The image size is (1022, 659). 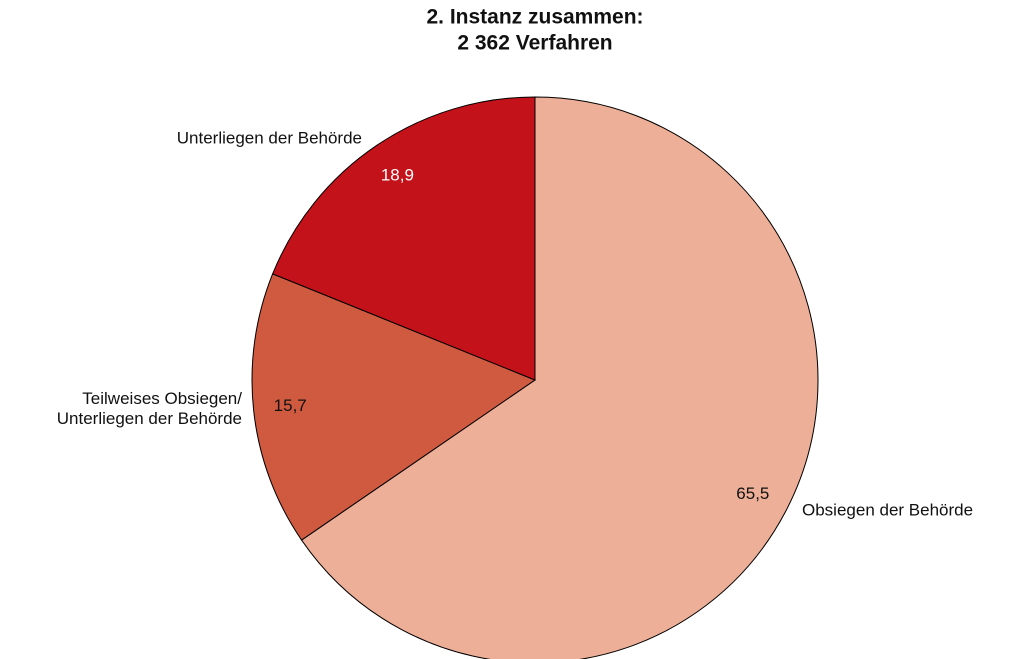 What do you see at coordinates (752, 493) in the screenshot?
I see `value-label: 65,5` at bounding box center [752, 493].